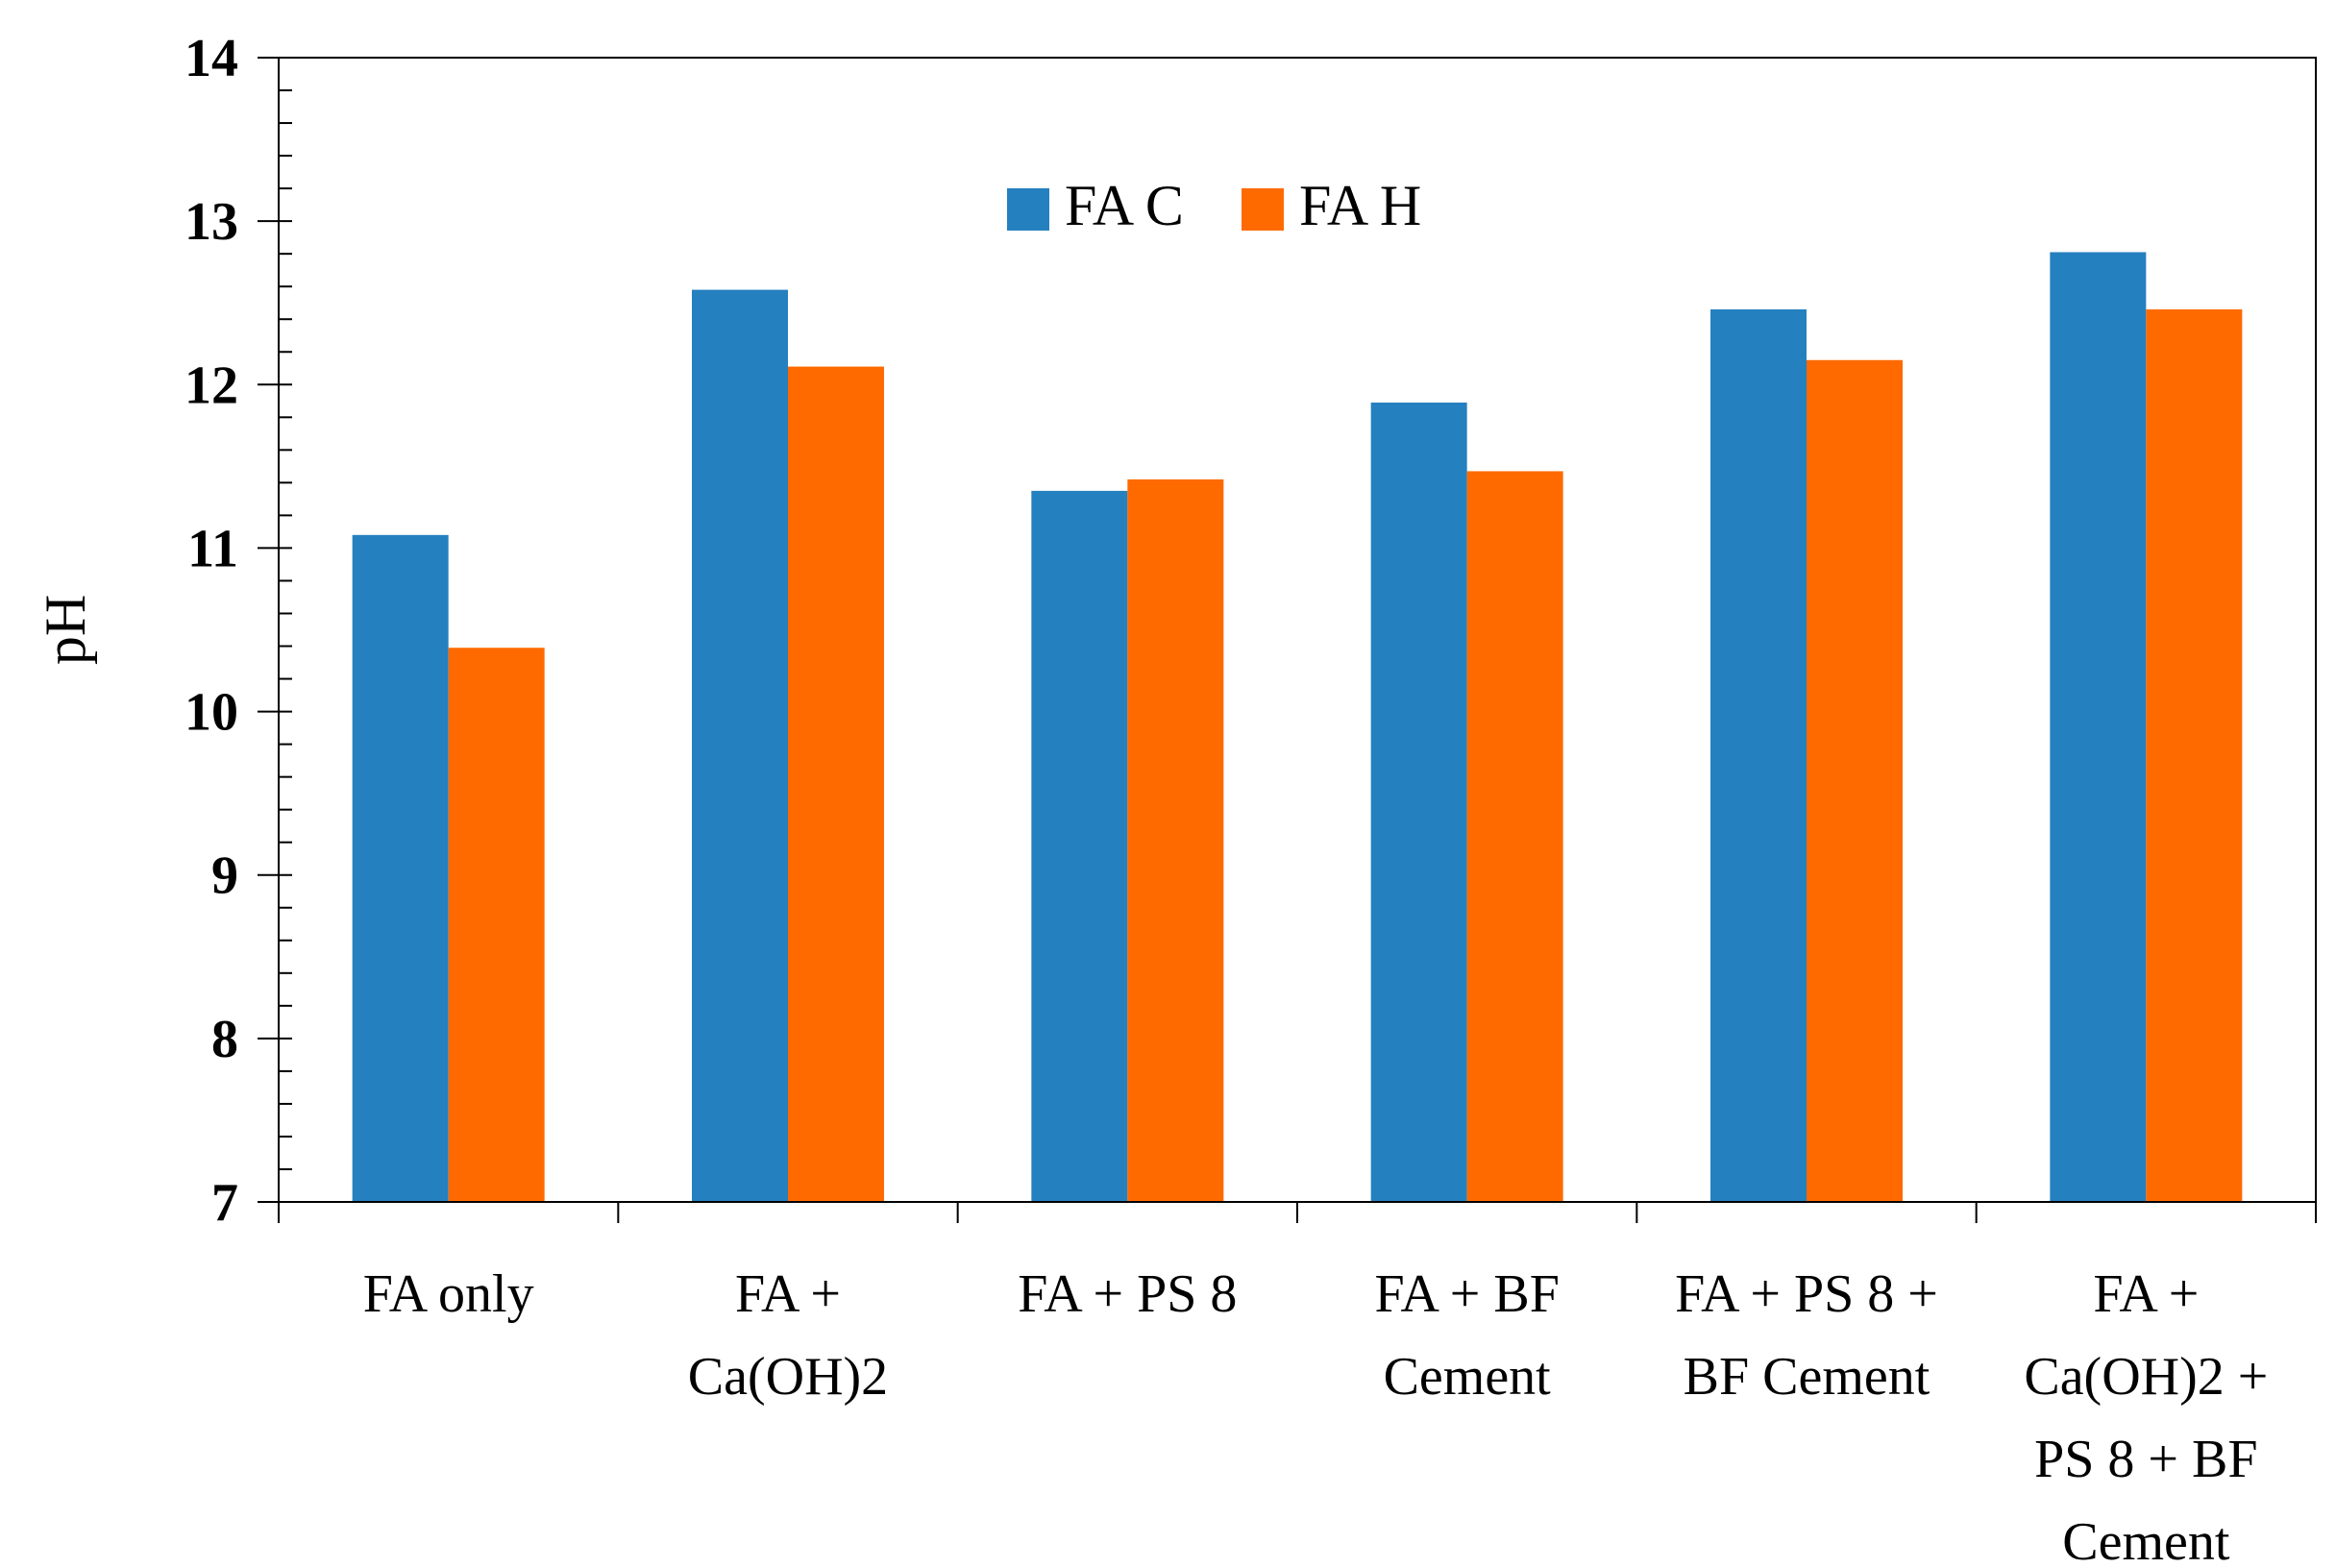 The width and height of the screenshot is (2336, 1568). What do you see at coordinates (211, 222) in the screenshot?
I see `y-tick-label: 13` at bounding box center [211, 222].